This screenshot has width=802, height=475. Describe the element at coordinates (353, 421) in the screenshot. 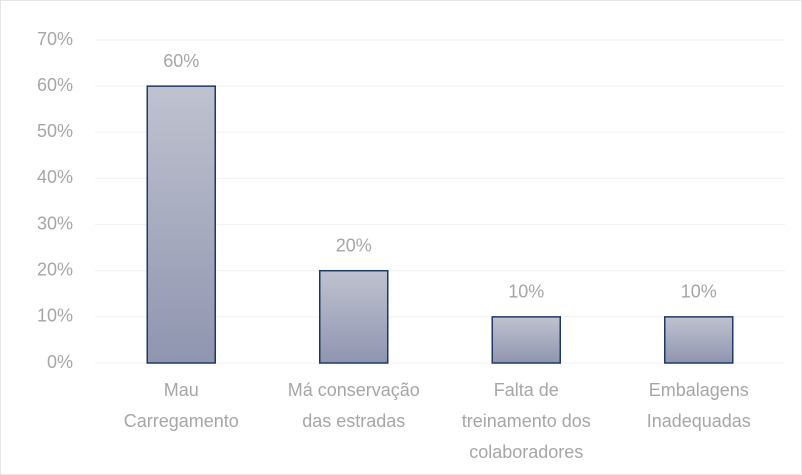

I see `x-tick-label: das estradas` at that location.